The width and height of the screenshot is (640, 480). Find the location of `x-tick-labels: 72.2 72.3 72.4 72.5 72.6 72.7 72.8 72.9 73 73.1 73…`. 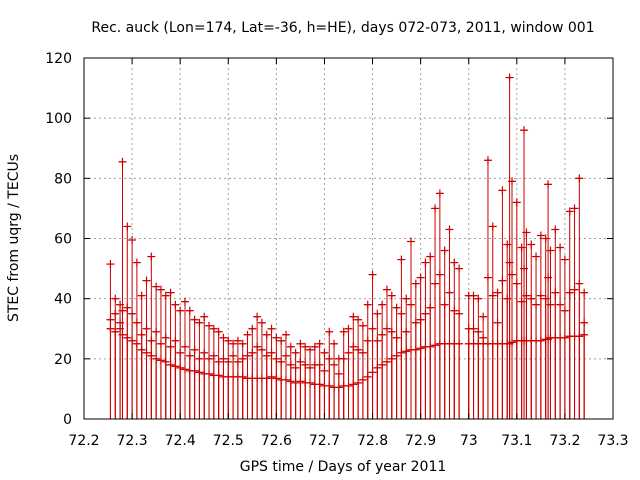

x-tick-labels: 72.2 72.3 72.4 72.5 72.6 72.7 72.8 72.9 73 73.1 73… is located at coordinates (348, 441).